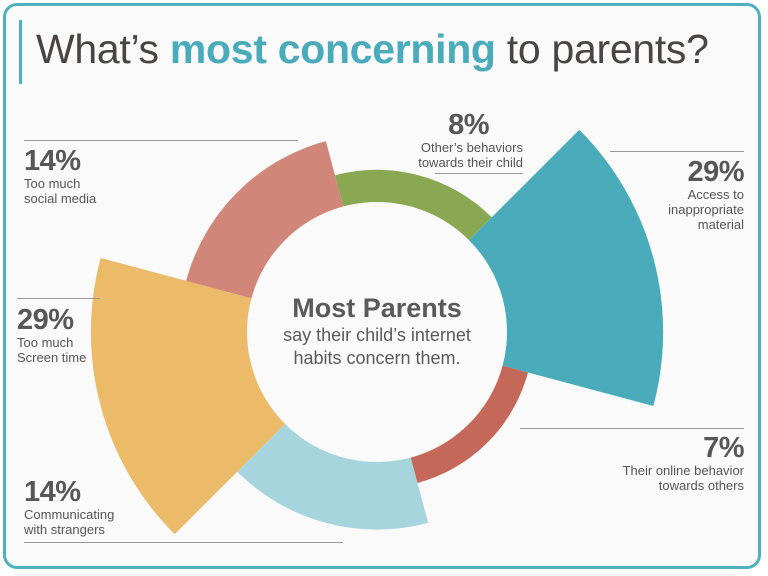  What do you see at coordinates (377, 308) in the screenshot?
I see `center-headline: Most Parents` at bounding box center [377, 308].